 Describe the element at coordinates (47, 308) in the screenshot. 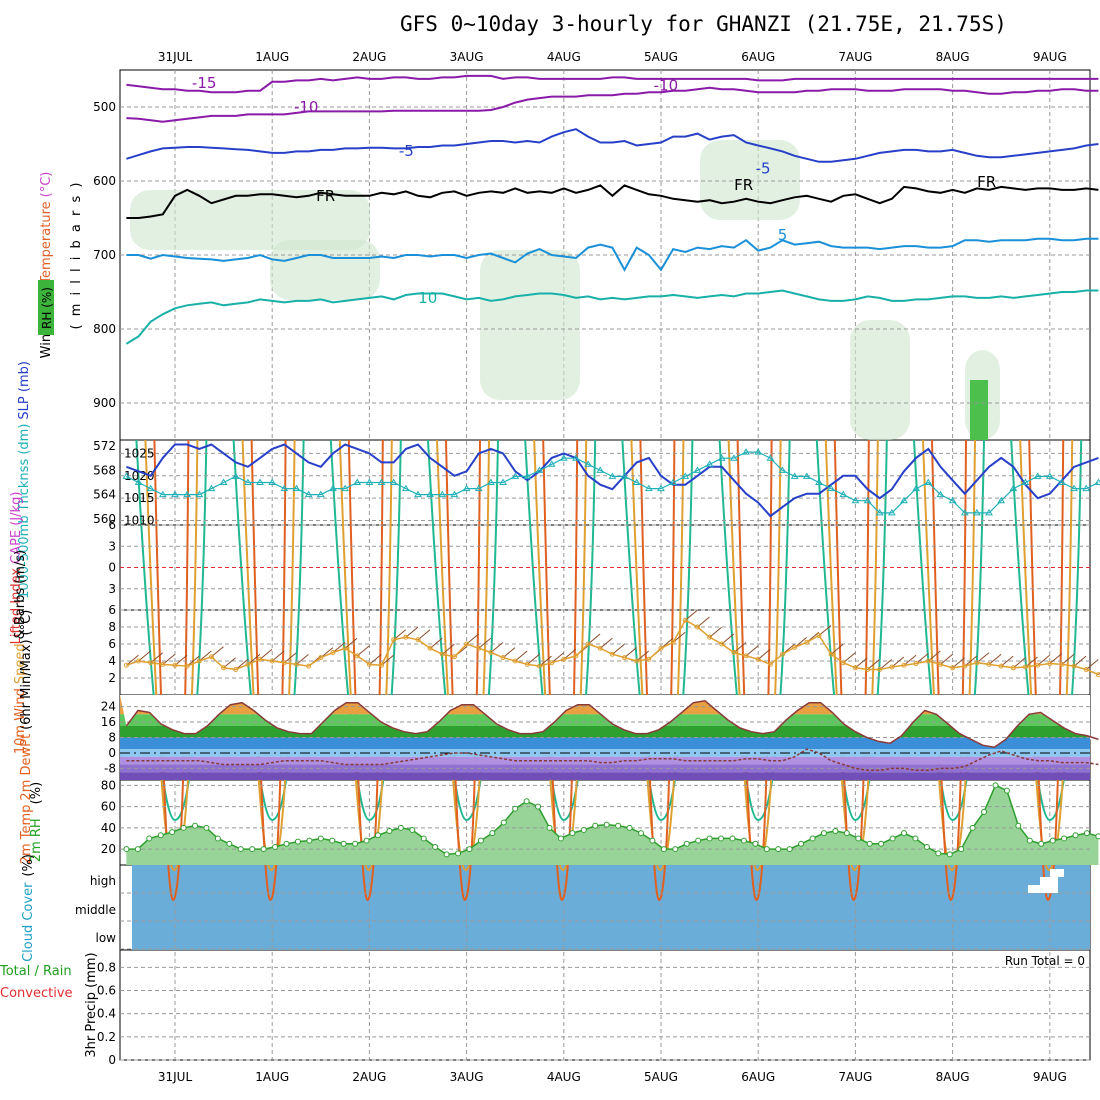

I see `rh-legend-label: RH (%)` at that location.